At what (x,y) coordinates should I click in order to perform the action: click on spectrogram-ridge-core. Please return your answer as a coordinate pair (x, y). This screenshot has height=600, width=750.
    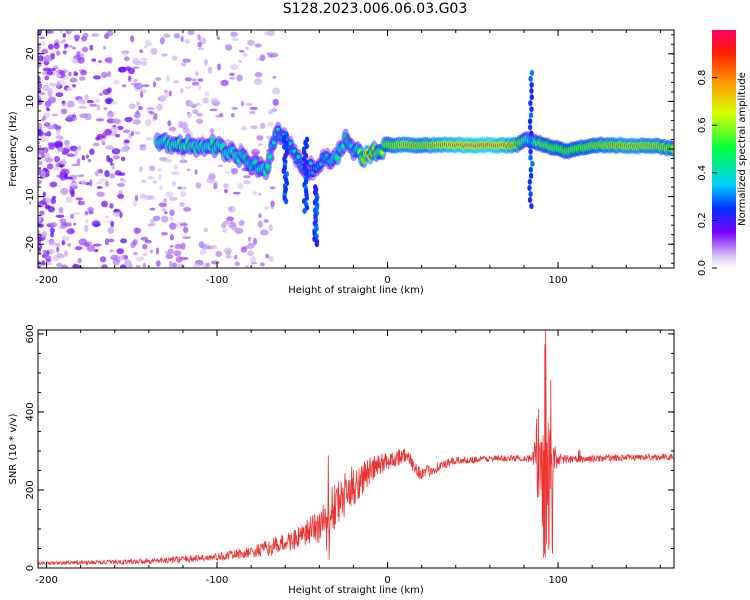
    Looking at the image, I should click on (267, 166).